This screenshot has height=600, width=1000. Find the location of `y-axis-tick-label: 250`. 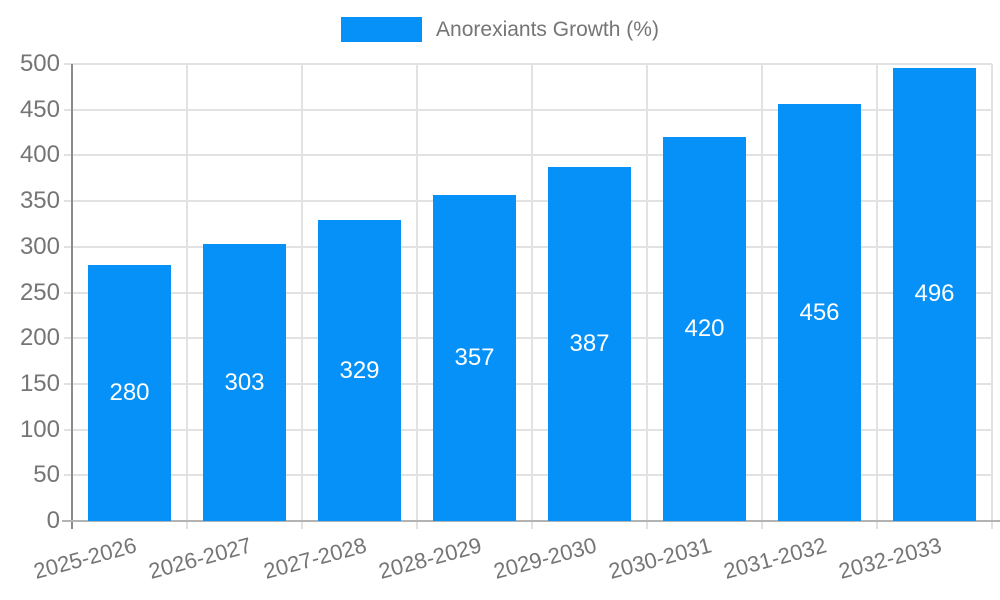

y-axis-tick-label: 250 is located at coordinates (39, 292).